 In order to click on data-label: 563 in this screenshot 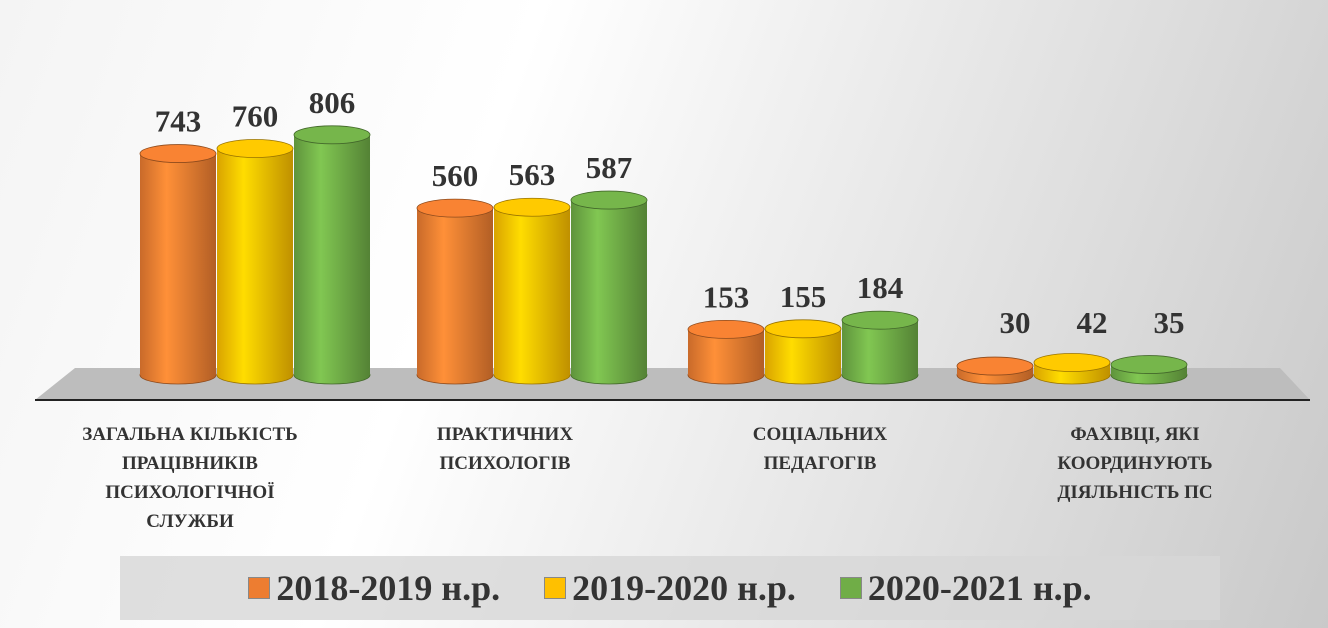, I will do `click(532, 174)`.